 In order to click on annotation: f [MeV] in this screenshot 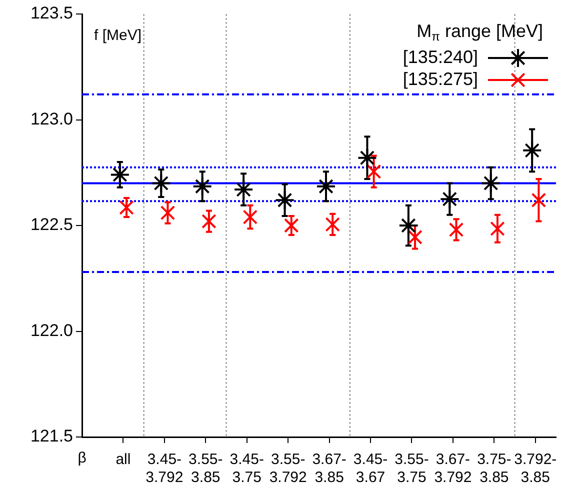, I will do `click(118, 35)`.